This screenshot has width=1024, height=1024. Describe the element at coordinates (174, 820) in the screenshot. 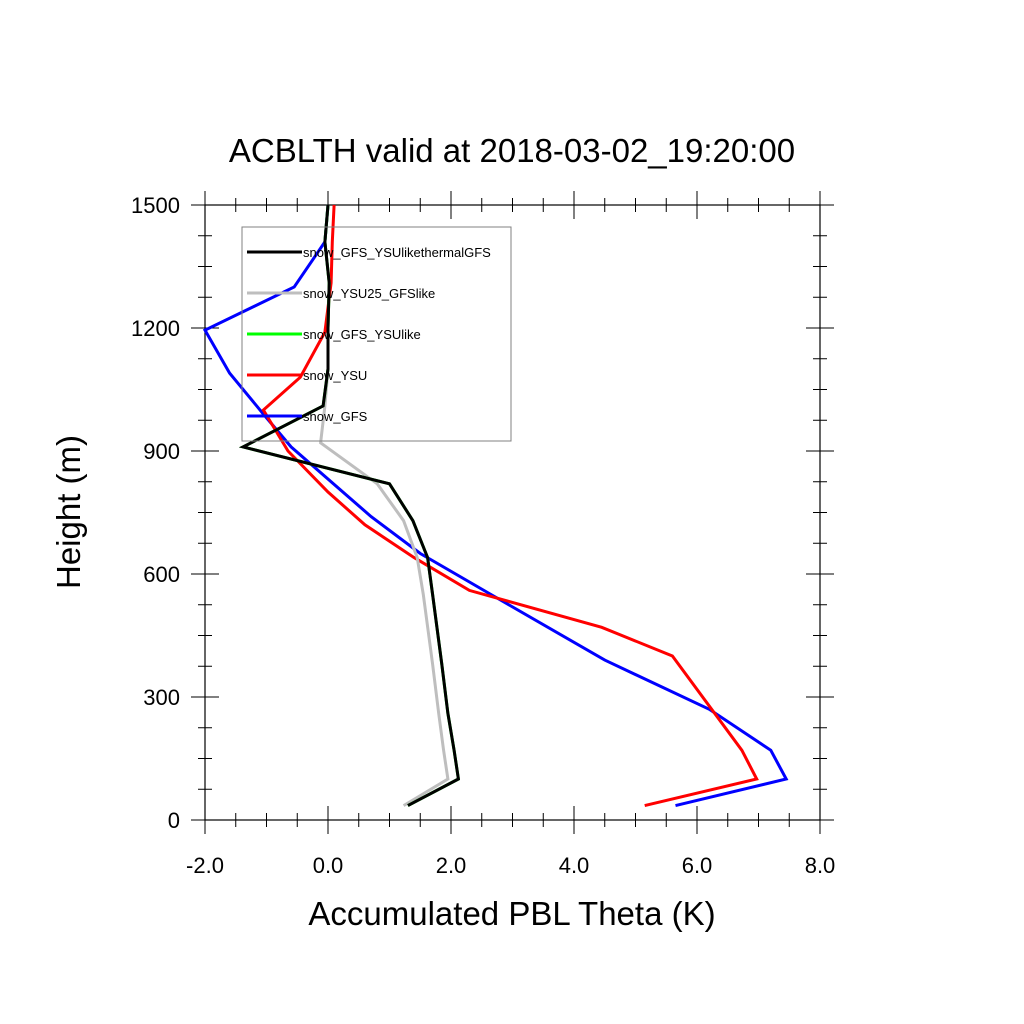

I see `y-tick-label: 0` at that location.